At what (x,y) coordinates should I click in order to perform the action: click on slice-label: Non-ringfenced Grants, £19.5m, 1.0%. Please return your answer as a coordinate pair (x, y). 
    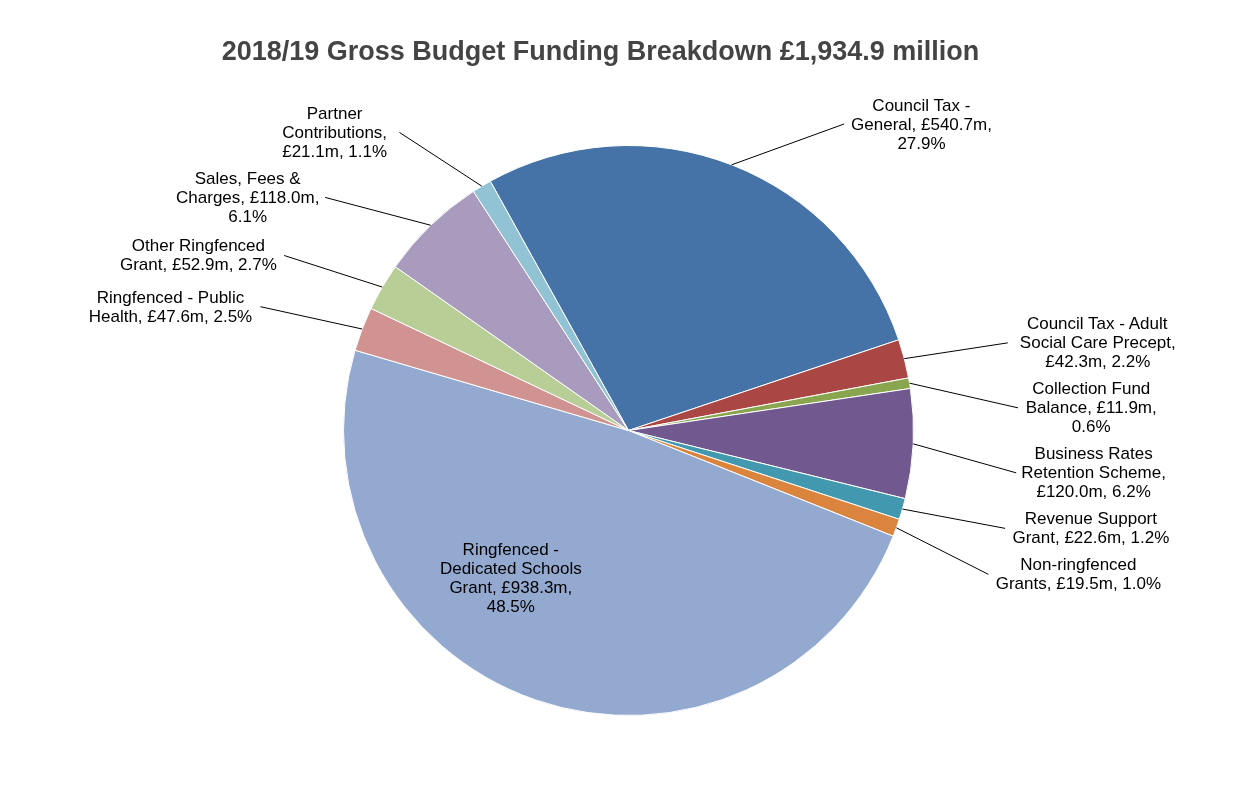
    Looking at the image, I should click on (1078, 574).